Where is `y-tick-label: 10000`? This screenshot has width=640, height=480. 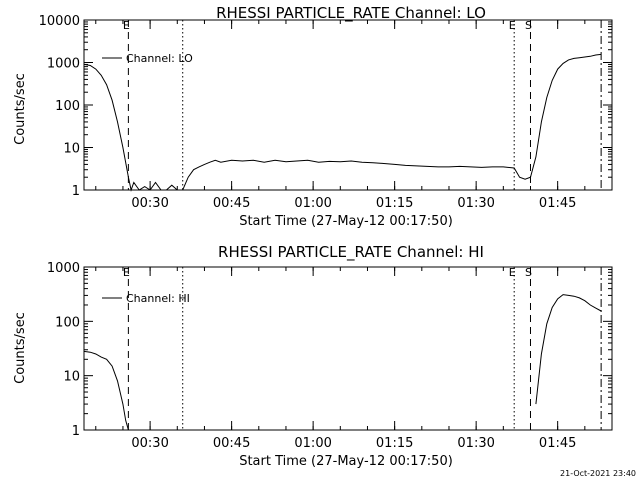 y-tick-label: 10000 is located at coordinates (59, 21).